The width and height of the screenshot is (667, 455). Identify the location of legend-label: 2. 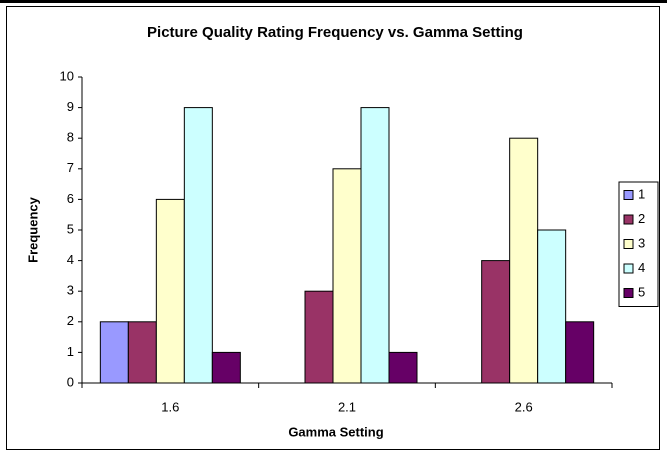
(641, 218).